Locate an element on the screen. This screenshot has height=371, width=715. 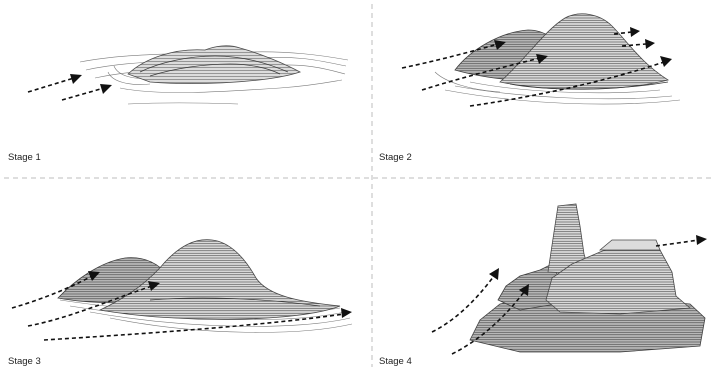
stage-3-label: Stage 3 is located at coordinates (24, 361).